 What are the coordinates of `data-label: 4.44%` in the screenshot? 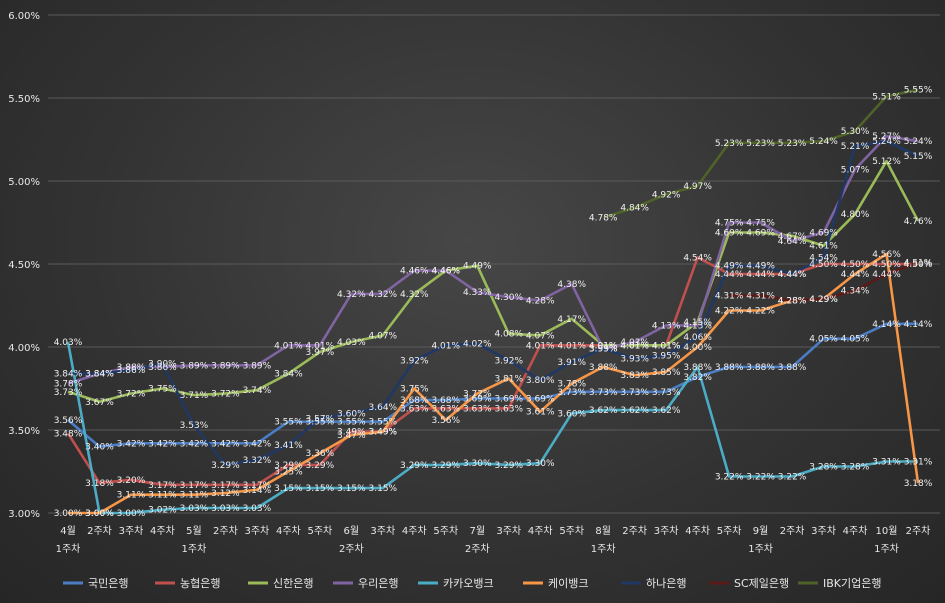 It's located at (792, 275).